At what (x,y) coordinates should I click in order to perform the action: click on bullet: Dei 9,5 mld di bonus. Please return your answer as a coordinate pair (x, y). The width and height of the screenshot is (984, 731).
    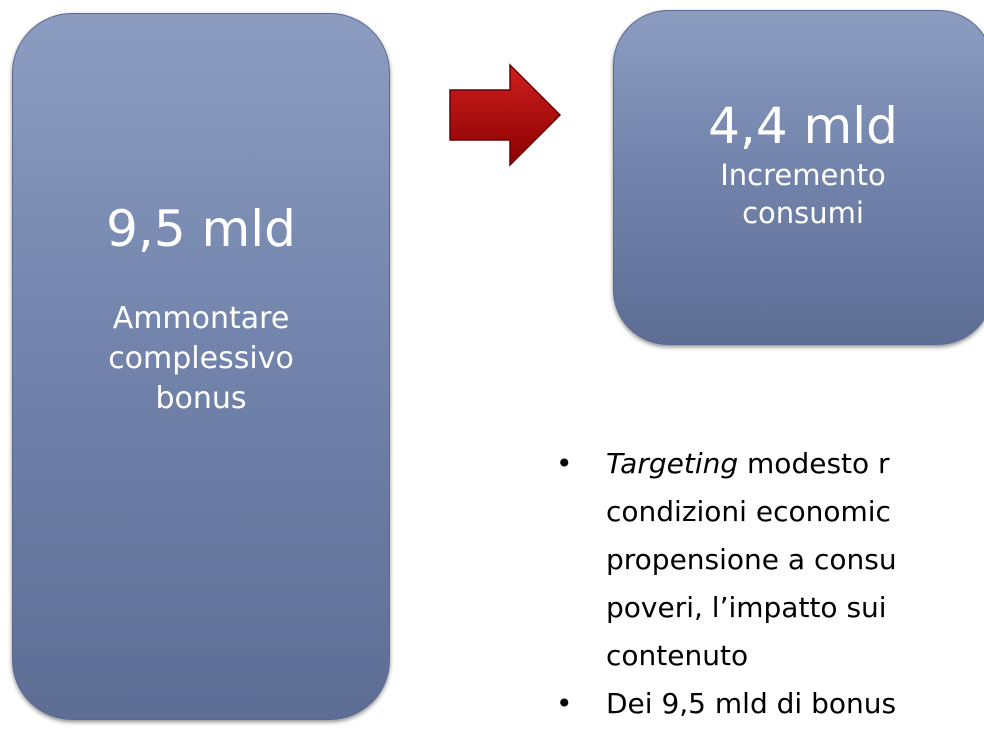
    Looking at the image, I should click on (766, 704).